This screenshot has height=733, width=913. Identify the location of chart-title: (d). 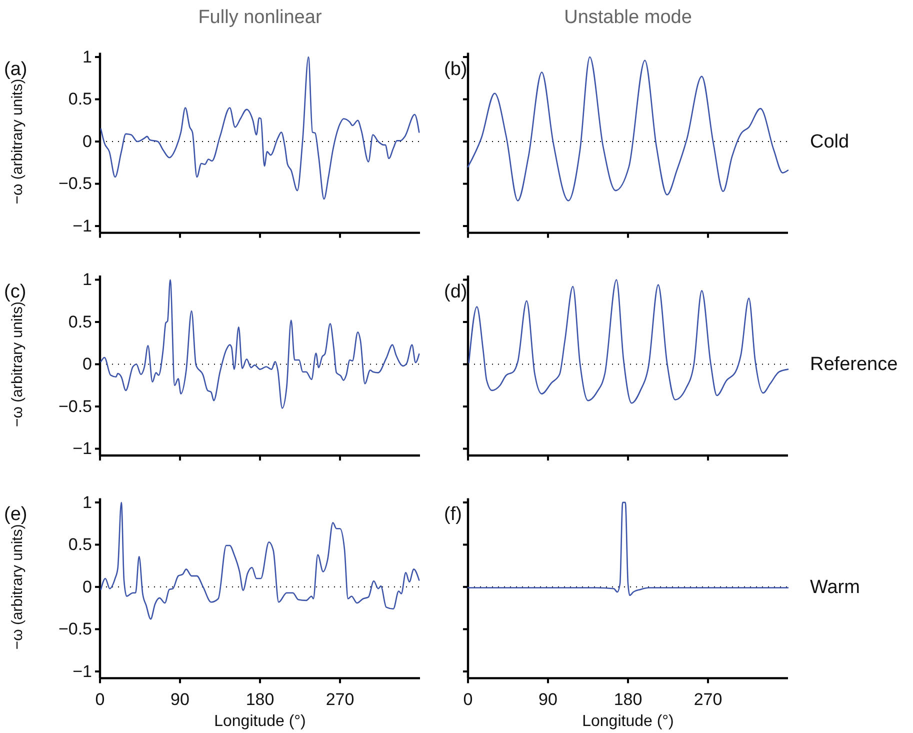
(456, 292).